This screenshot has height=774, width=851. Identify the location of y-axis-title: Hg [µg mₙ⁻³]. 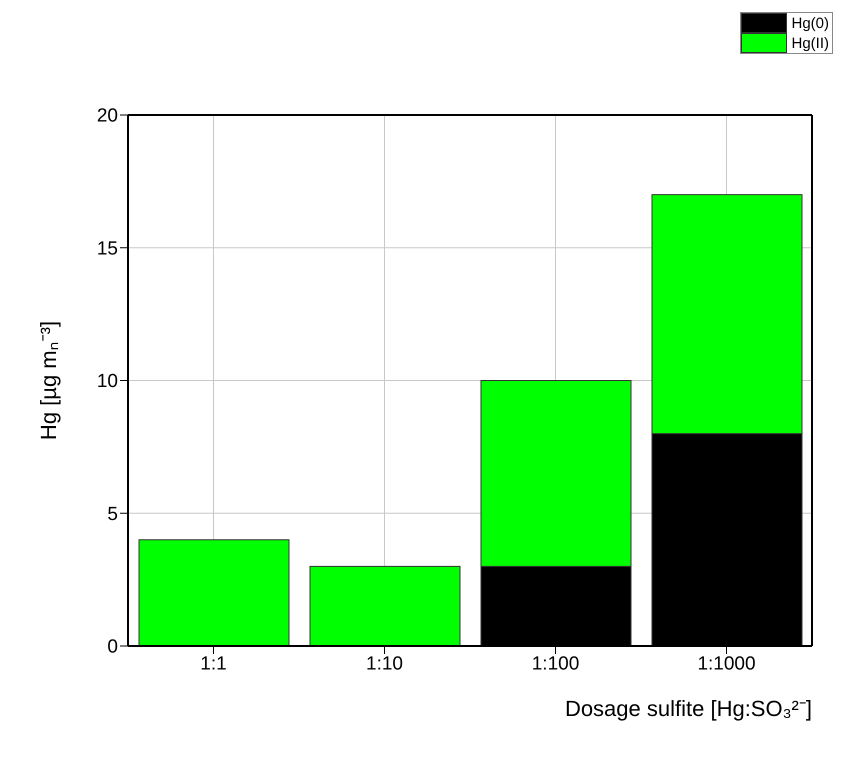
(48, 380).